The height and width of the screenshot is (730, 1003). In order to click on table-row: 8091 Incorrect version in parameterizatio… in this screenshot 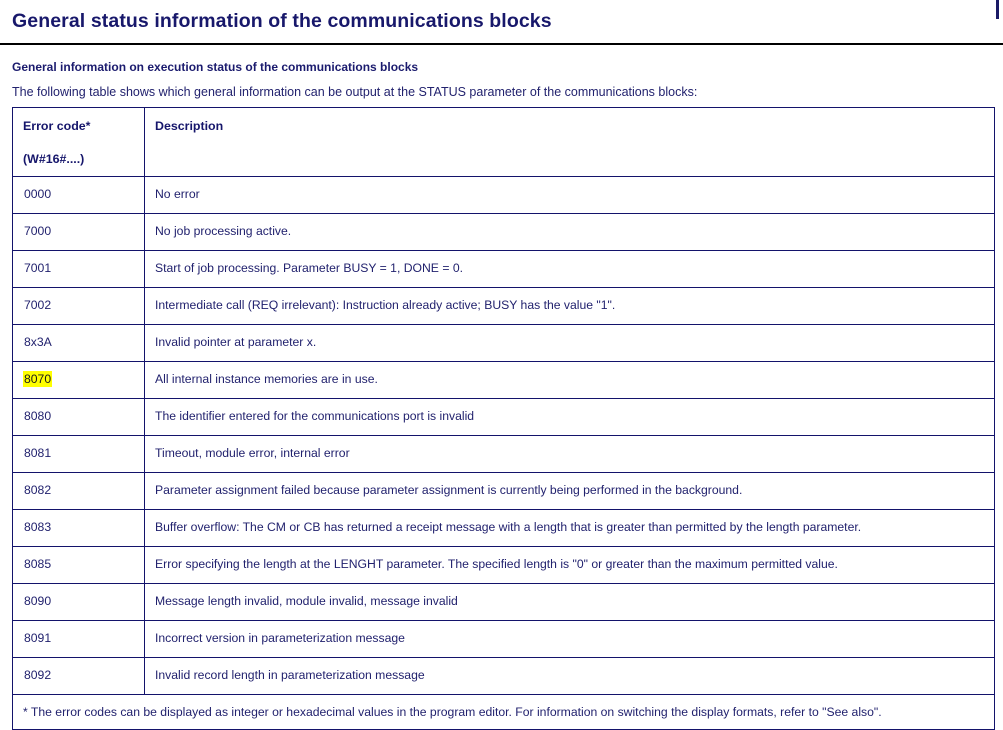, I will do `click(503, 639)`.